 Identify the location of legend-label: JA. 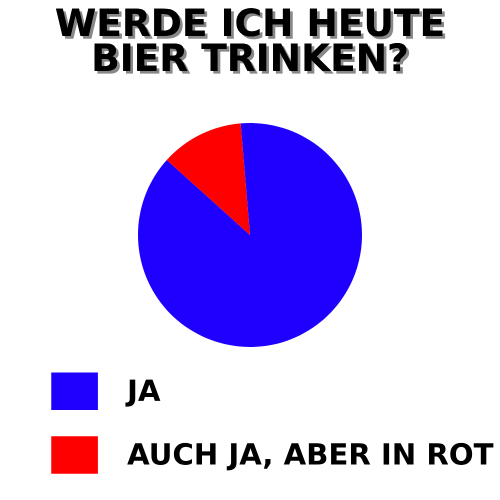
(142, 393).